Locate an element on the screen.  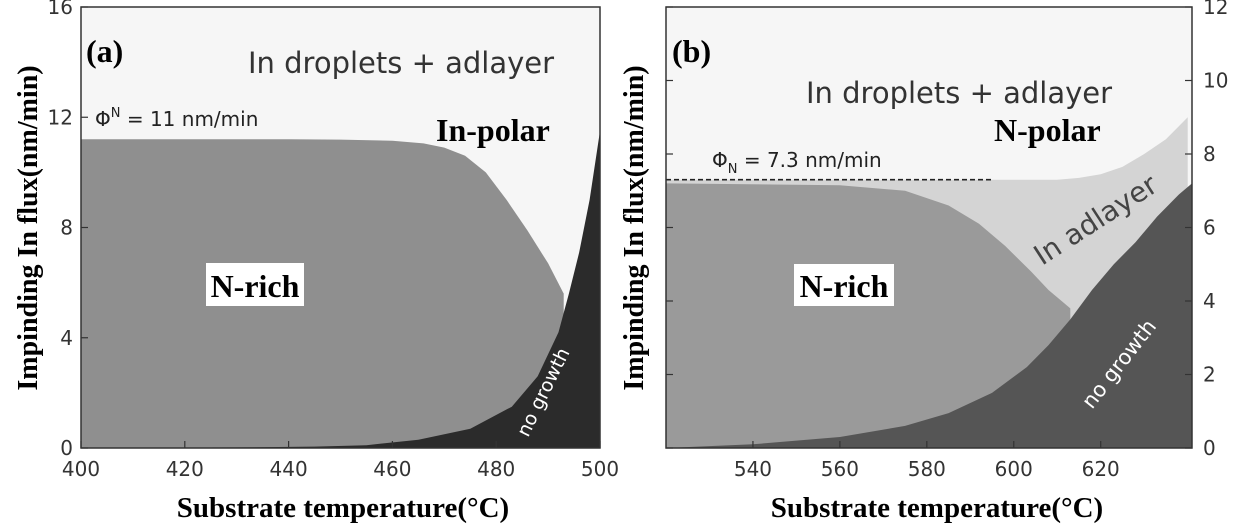
panel-a-y-ticks: 0 4 8 12 16 is located at coordinates (68, 230).